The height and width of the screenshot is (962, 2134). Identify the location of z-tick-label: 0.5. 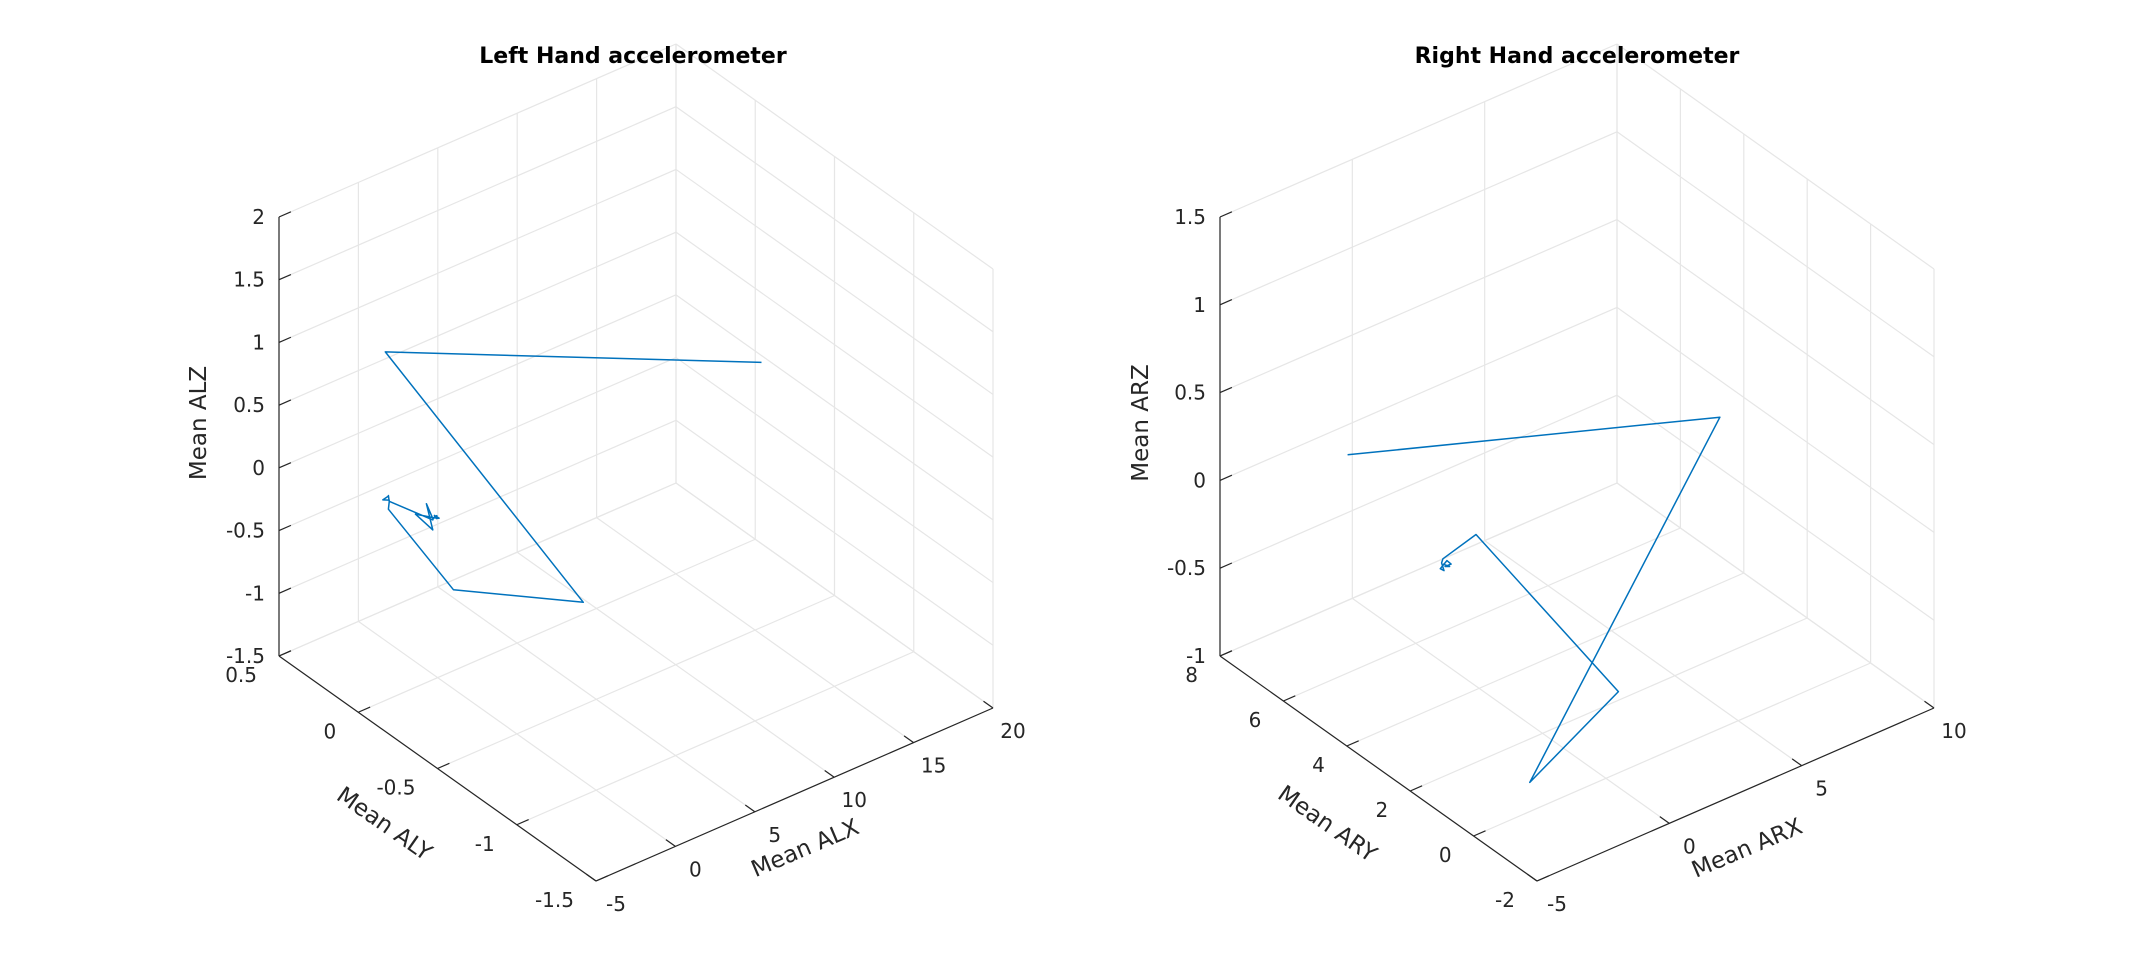
(1190, 393).